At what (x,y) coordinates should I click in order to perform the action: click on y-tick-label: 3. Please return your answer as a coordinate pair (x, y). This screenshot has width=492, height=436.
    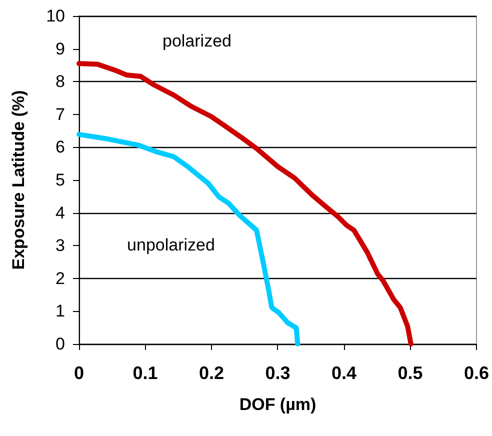
    Looking at the image, I should click on (60, 246).